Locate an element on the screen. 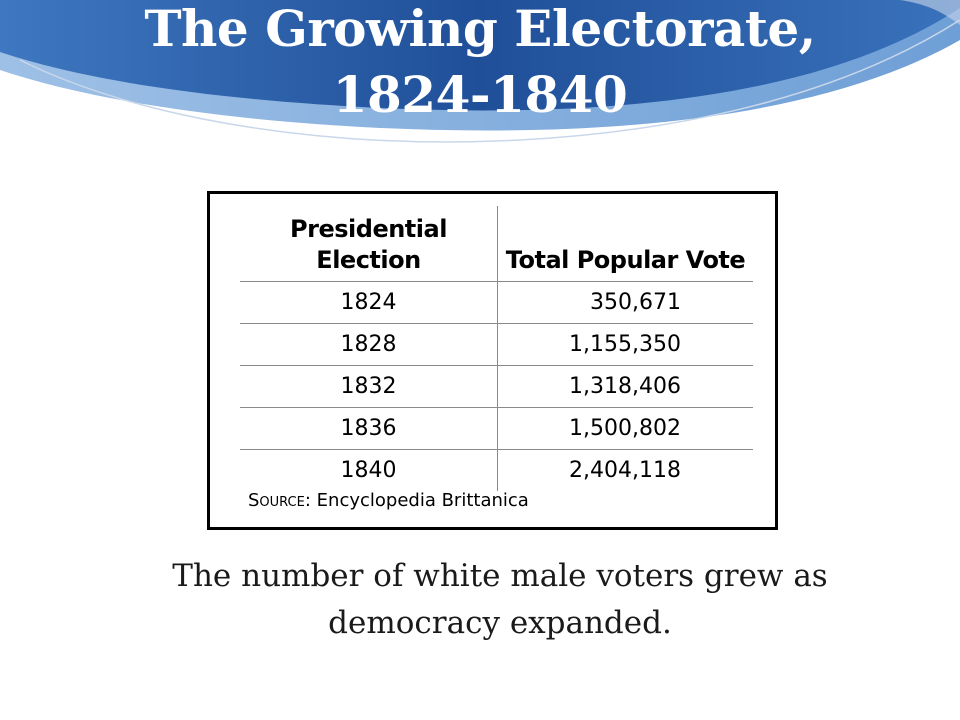 Image resolution: width=960 pixels, height=720 pixels. row-year: 1828 is located at coordinates (369, 344).